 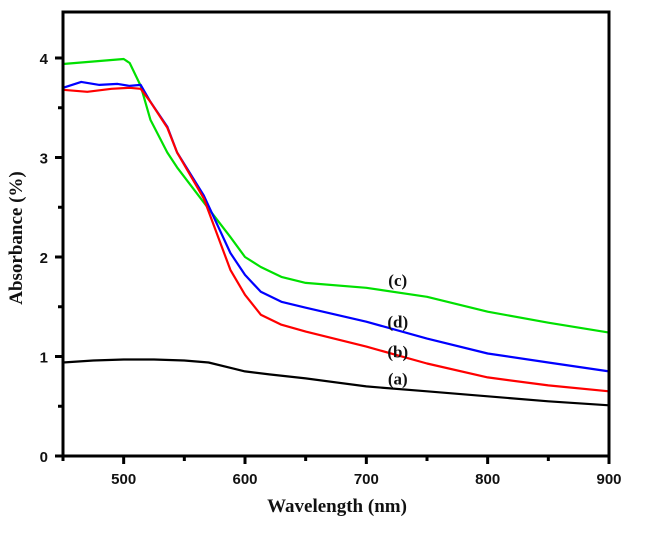 What do you see at coordinates (44, 457) in the screenshot?
I see `y-tick-label: 0` at bounding box center [44, 457].